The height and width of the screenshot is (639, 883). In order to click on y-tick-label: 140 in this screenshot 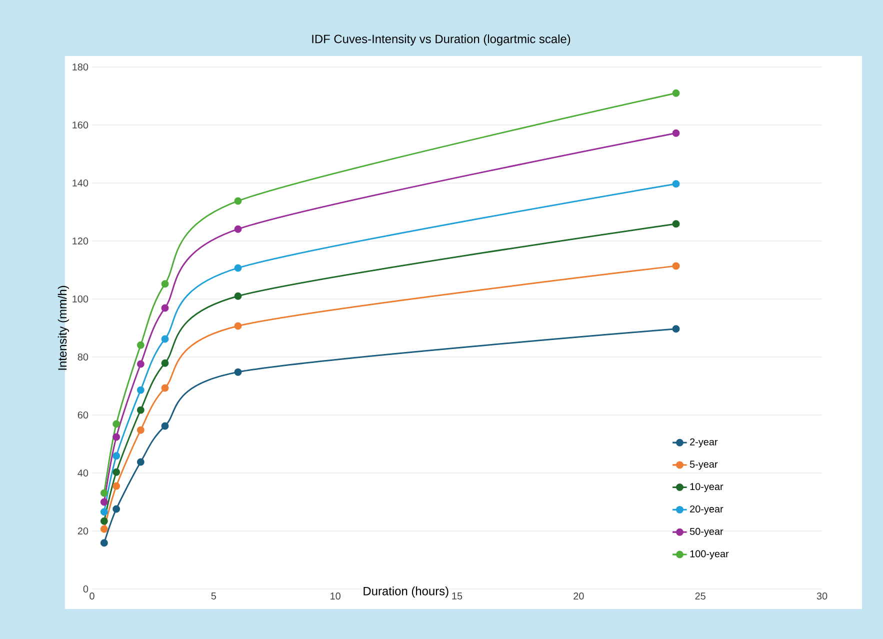, I will do `click(80, 183)`.